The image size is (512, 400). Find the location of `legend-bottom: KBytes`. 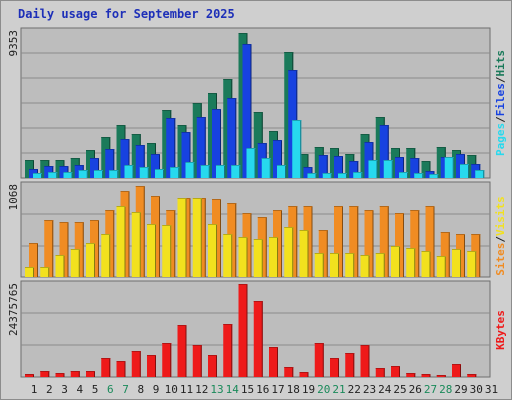

legend-bottom: KBytes is located at coordinates (500, 330).